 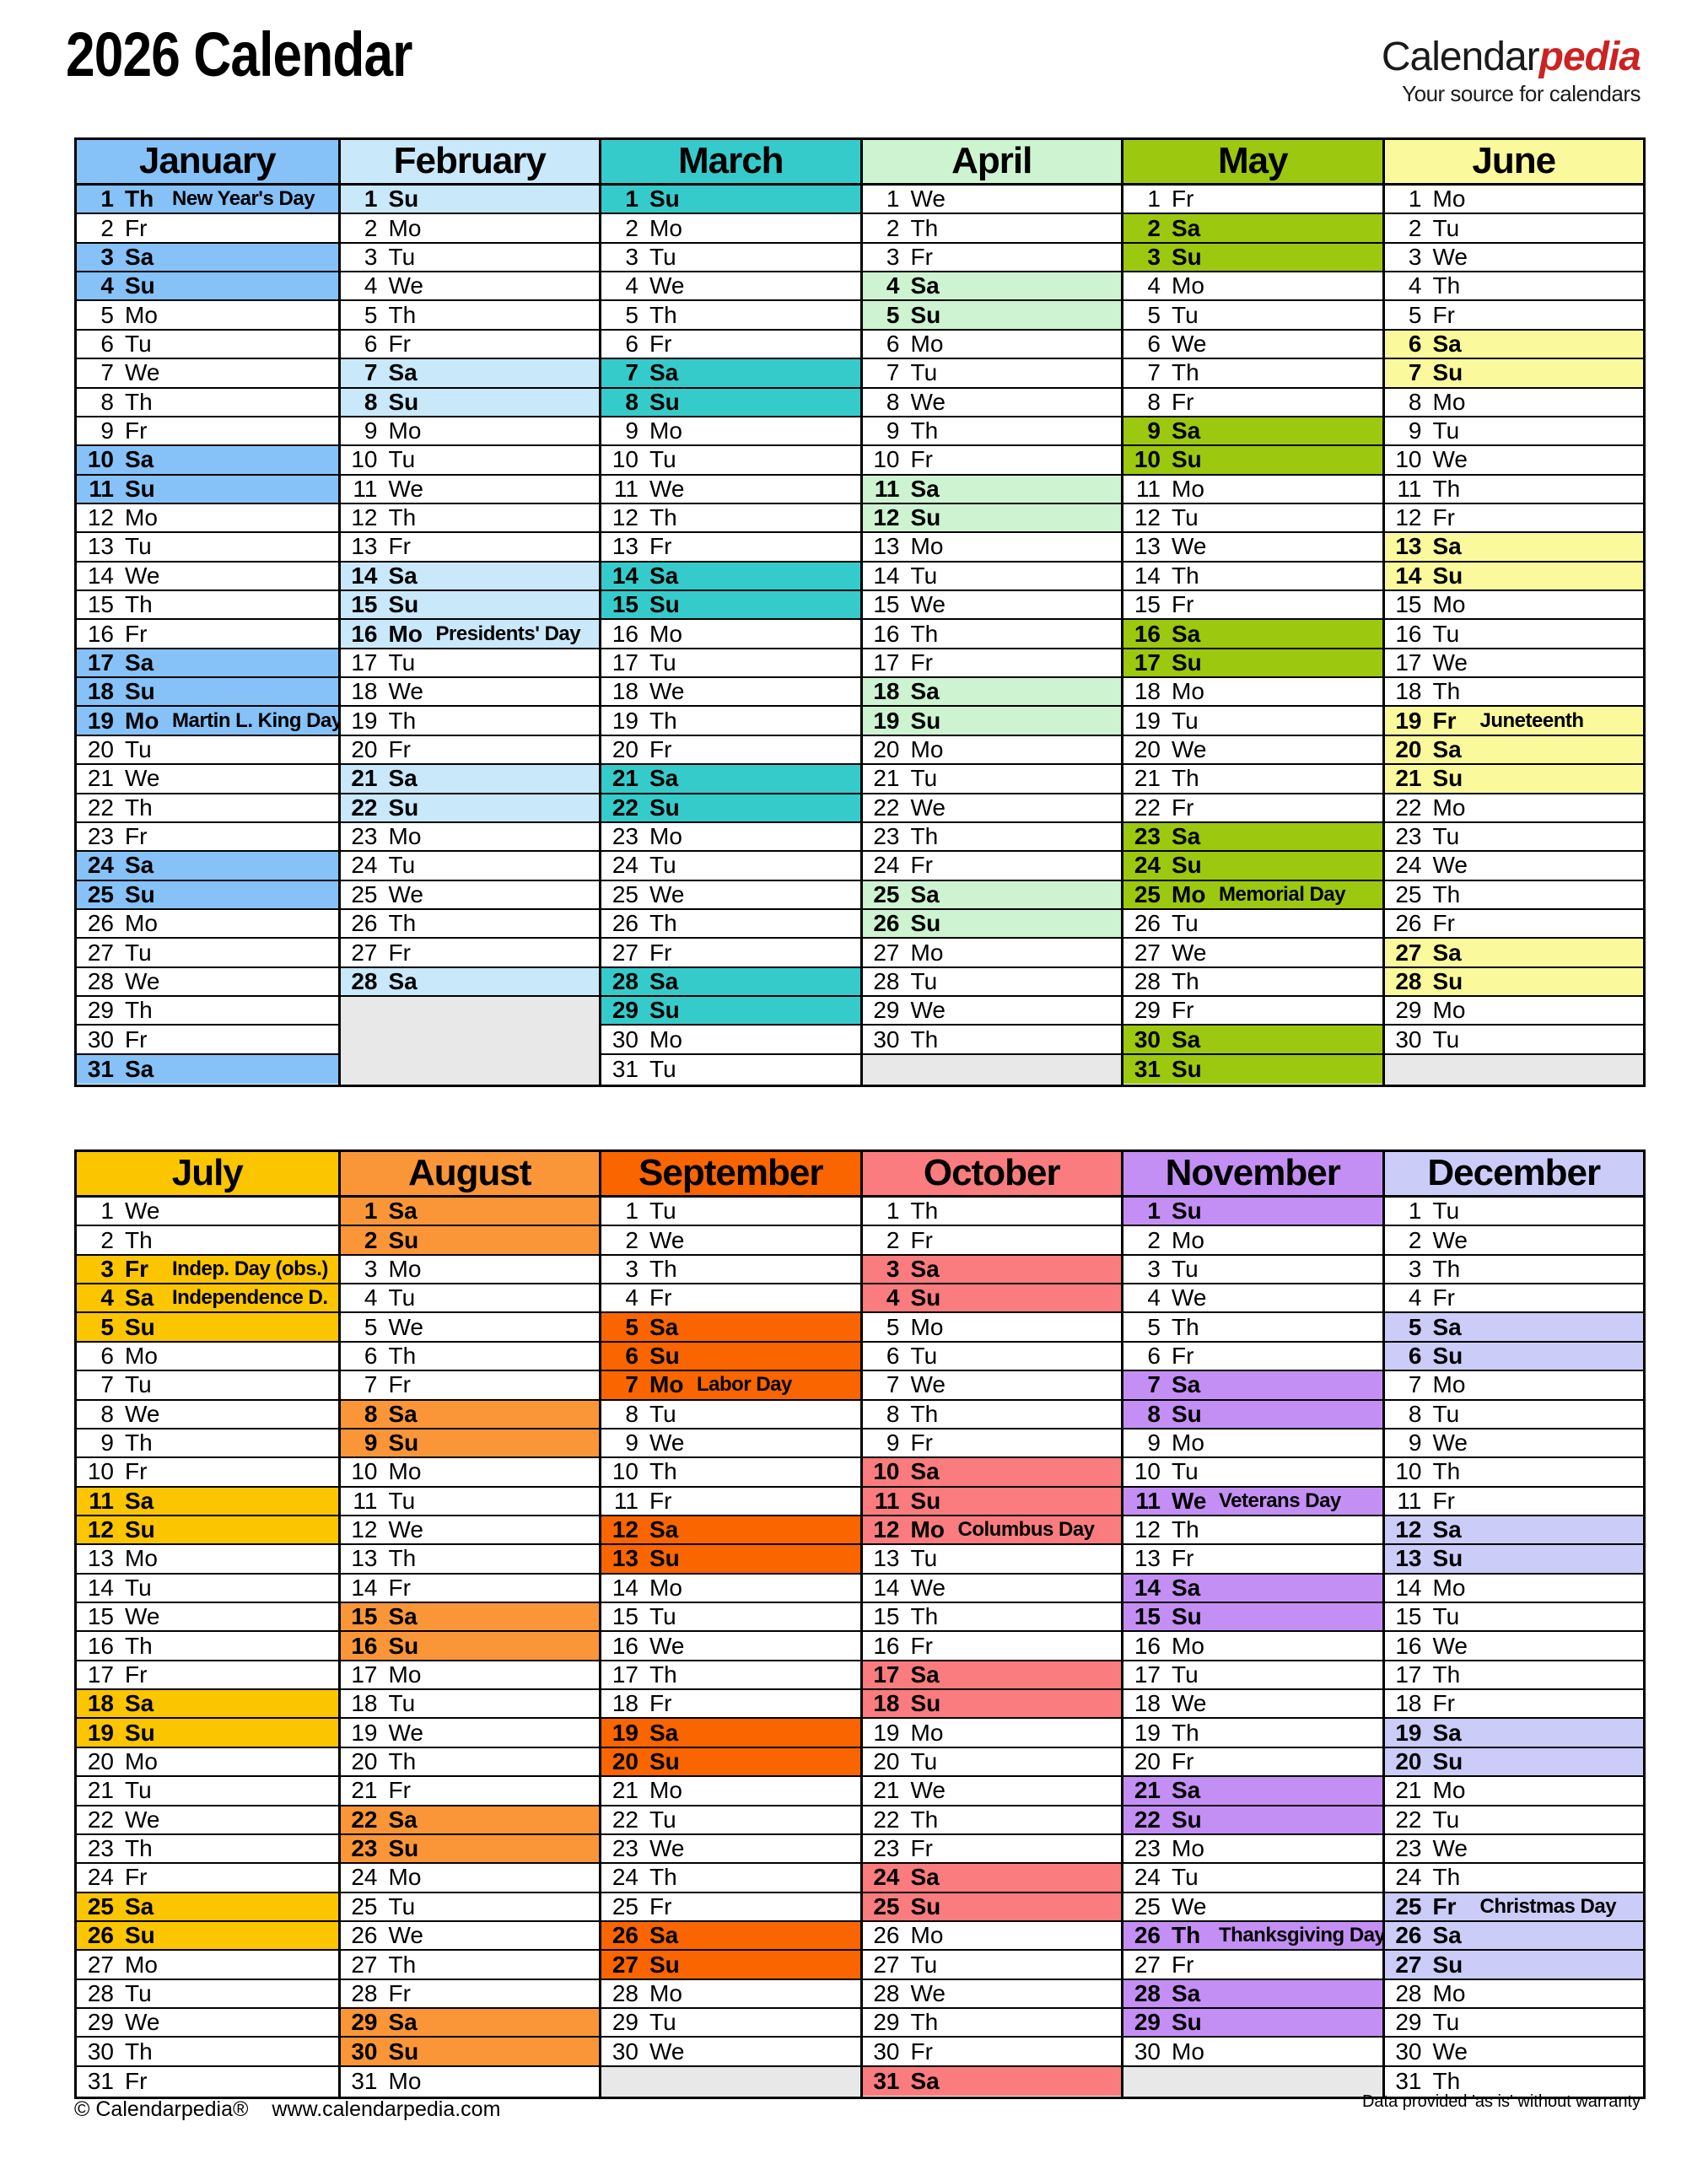 What do you see at coordinates (730, 374) in the screenshot?
I see `day-row-march-7: 7 Sa` at bounding box center [730, 374].